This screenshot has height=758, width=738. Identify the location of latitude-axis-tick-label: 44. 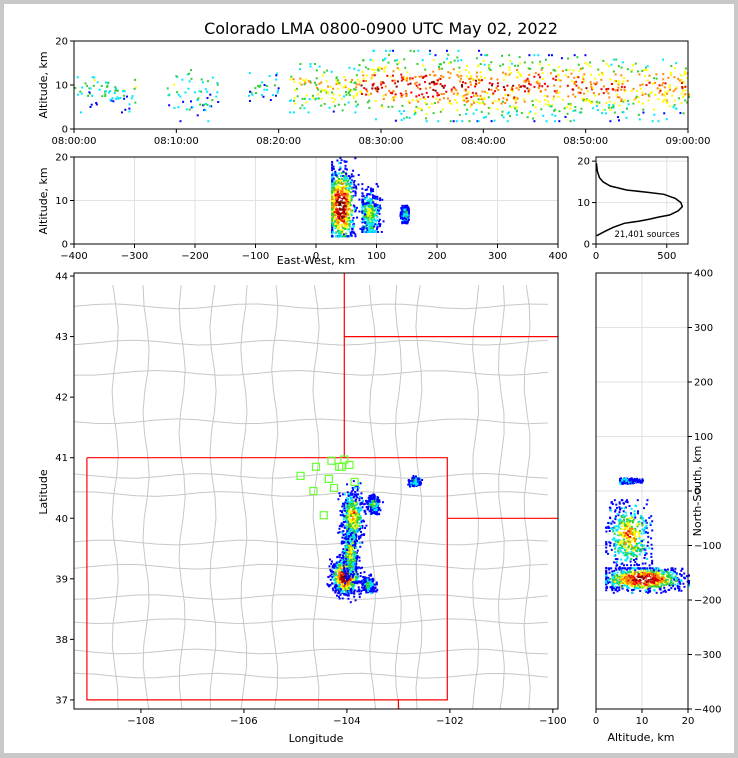
(61, 277).